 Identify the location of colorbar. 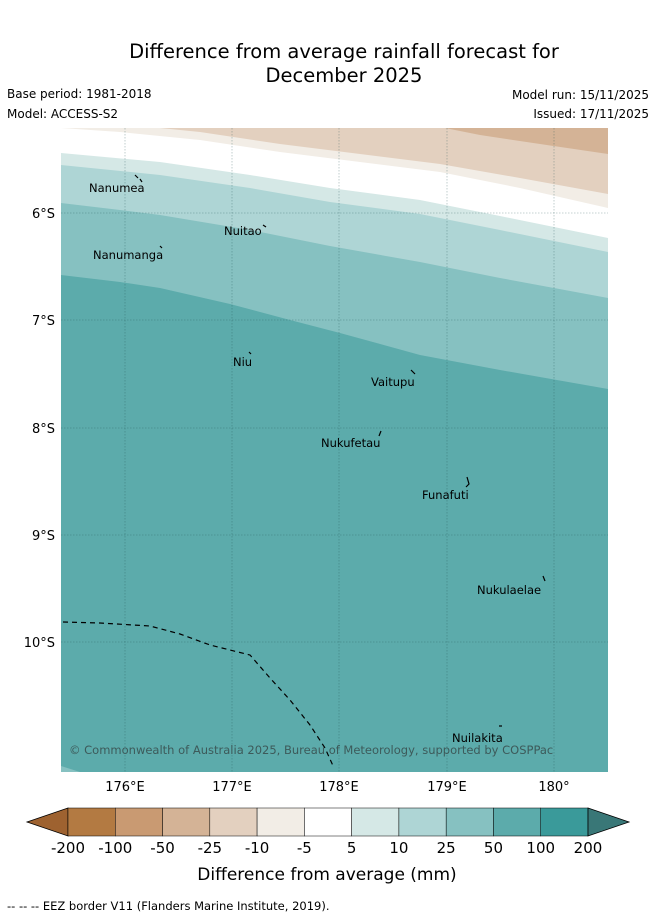
(328, 822).